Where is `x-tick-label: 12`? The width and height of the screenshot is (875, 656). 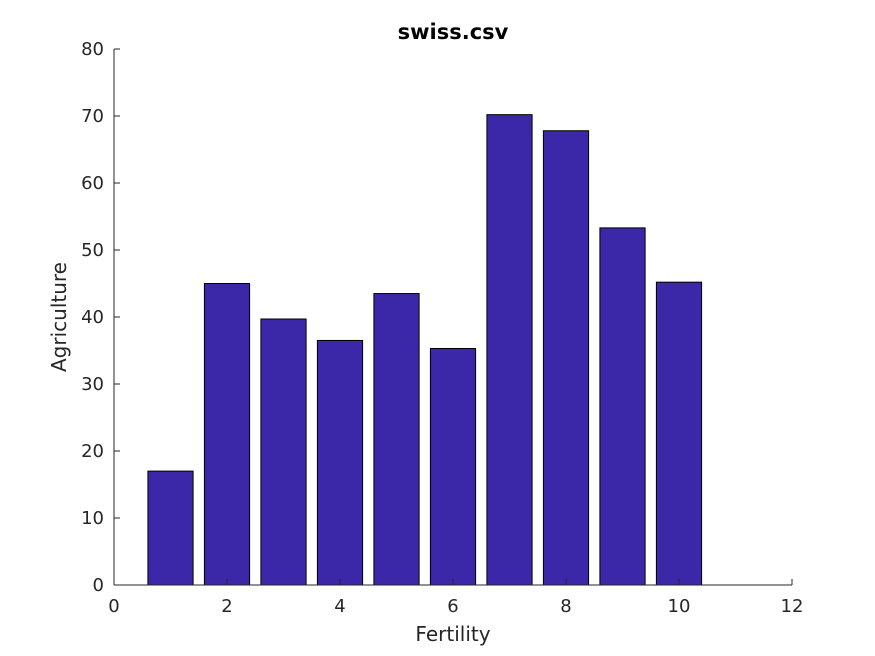 x-tick-label: 12 is located at coordinates (792, 606).